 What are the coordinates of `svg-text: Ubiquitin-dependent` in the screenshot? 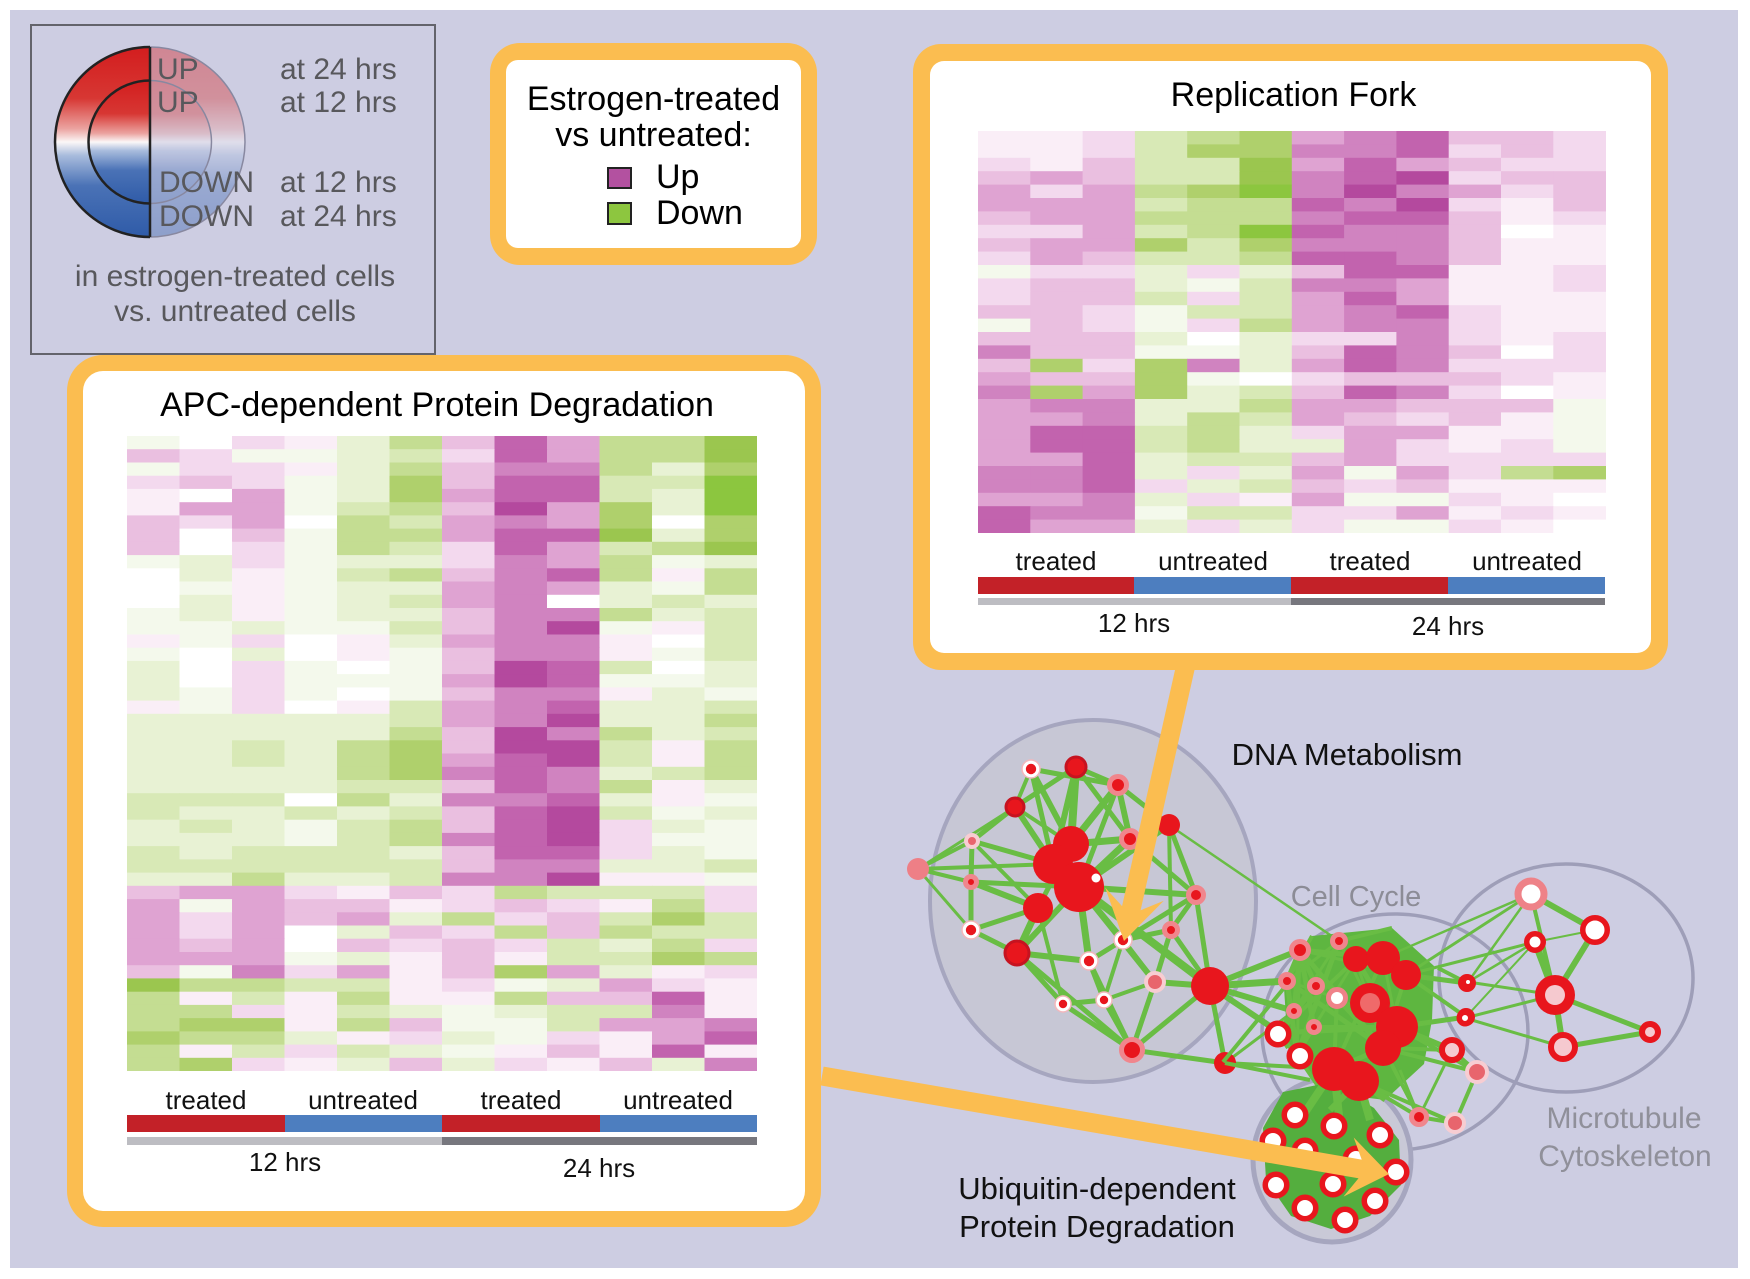 It's located at (1097, 1188).